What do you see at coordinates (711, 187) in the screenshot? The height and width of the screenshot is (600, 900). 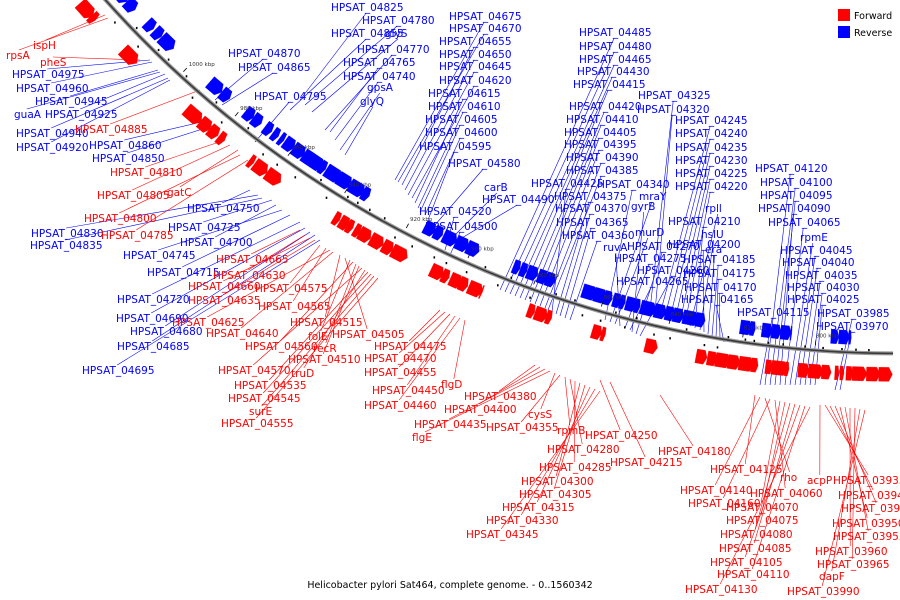 I see `reverse-gene-label: HPSAT_04220` at bounding box center [711, 187].